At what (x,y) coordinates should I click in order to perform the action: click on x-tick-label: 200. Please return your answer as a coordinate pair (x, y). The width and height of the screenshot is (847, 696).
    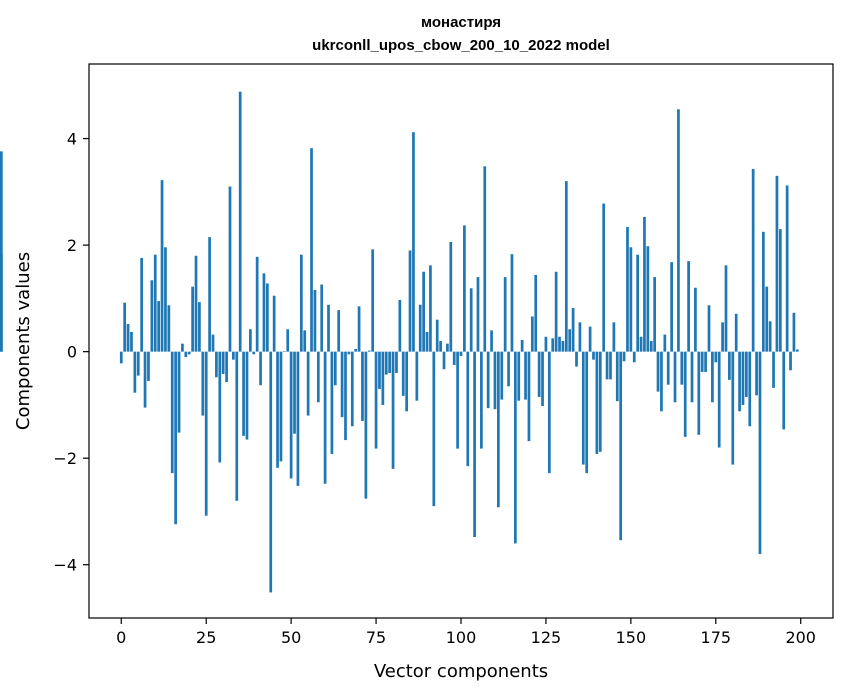
    Looking at the image, I should click on (800, 637).